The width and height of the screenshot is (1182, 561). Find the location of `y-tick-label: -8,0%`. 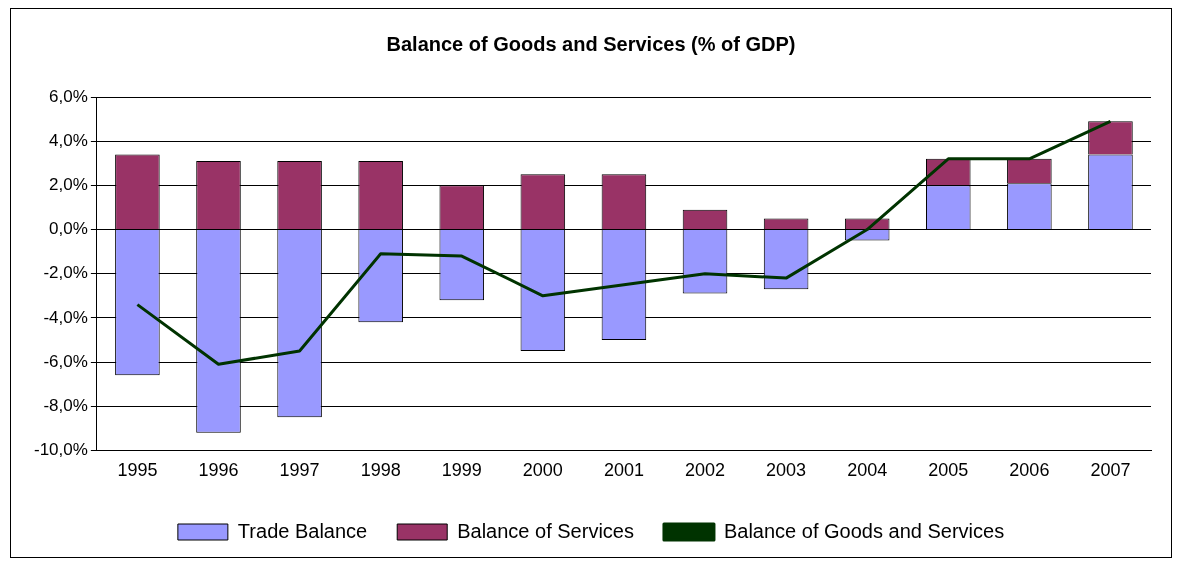

y-tick-label: -8,0% is located at coordinates (65, 405).